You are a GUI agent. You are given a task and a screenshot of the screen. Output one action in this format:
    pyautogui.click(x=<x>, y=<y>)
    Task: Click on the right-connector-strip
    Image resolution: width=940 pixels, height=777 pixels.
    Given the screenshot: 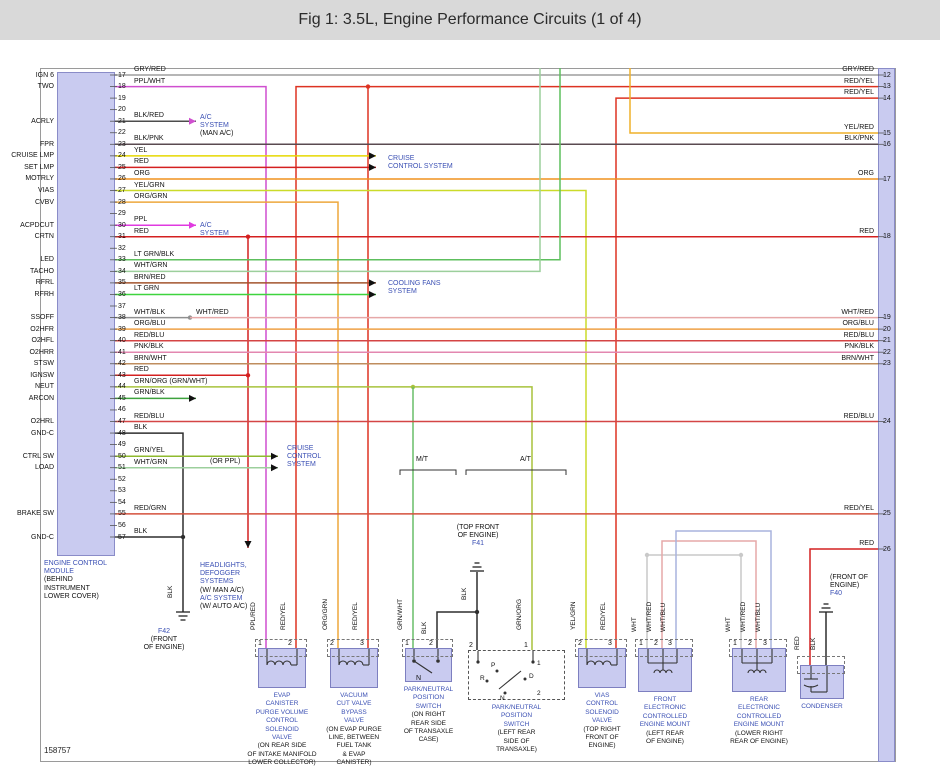 What is the action you would take?
    pyautogui.click(x=886, y=415)
    